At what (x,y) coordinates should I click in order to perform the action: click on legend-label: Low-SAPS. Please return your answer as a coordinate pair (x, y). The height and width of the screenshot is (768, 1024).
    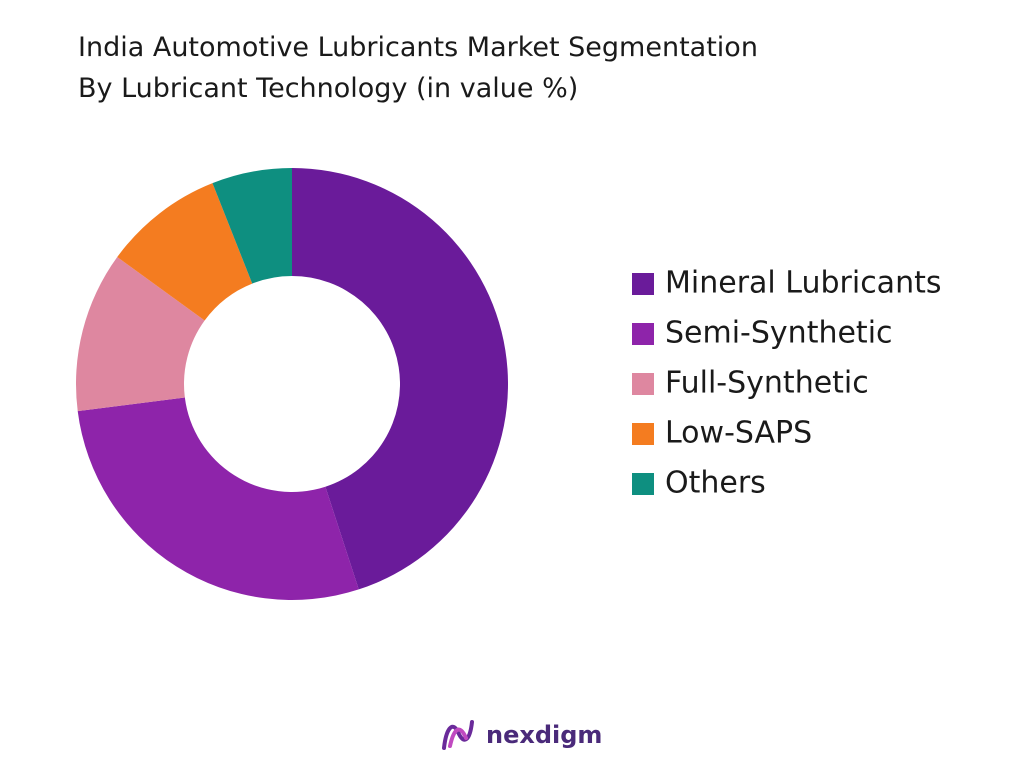
    Looking at the image, I should click on (738, 433).